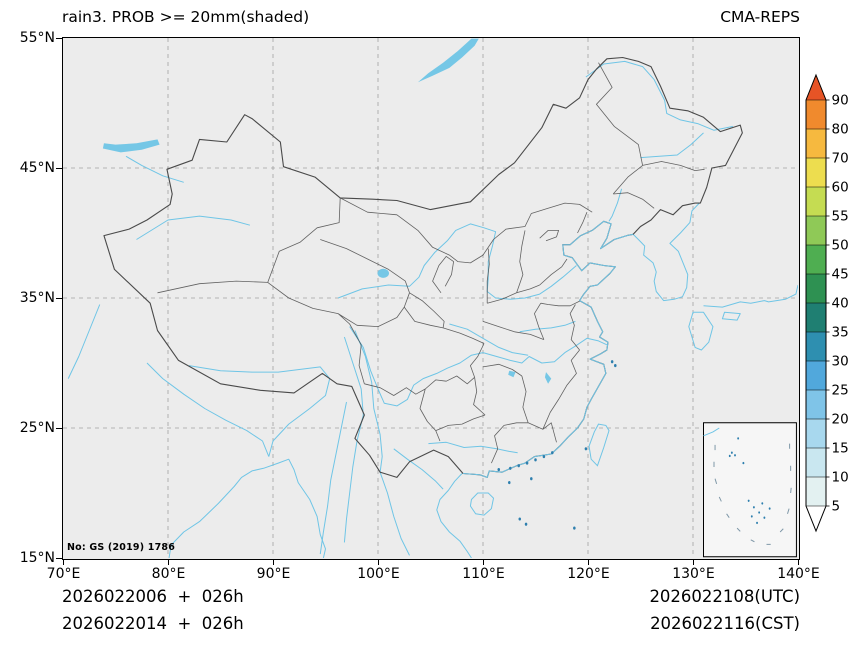 The image size is (860, 647). Describe the element at coordinates (816, 87) in the screenshot. I see `colorbar-extend-above` at that location.